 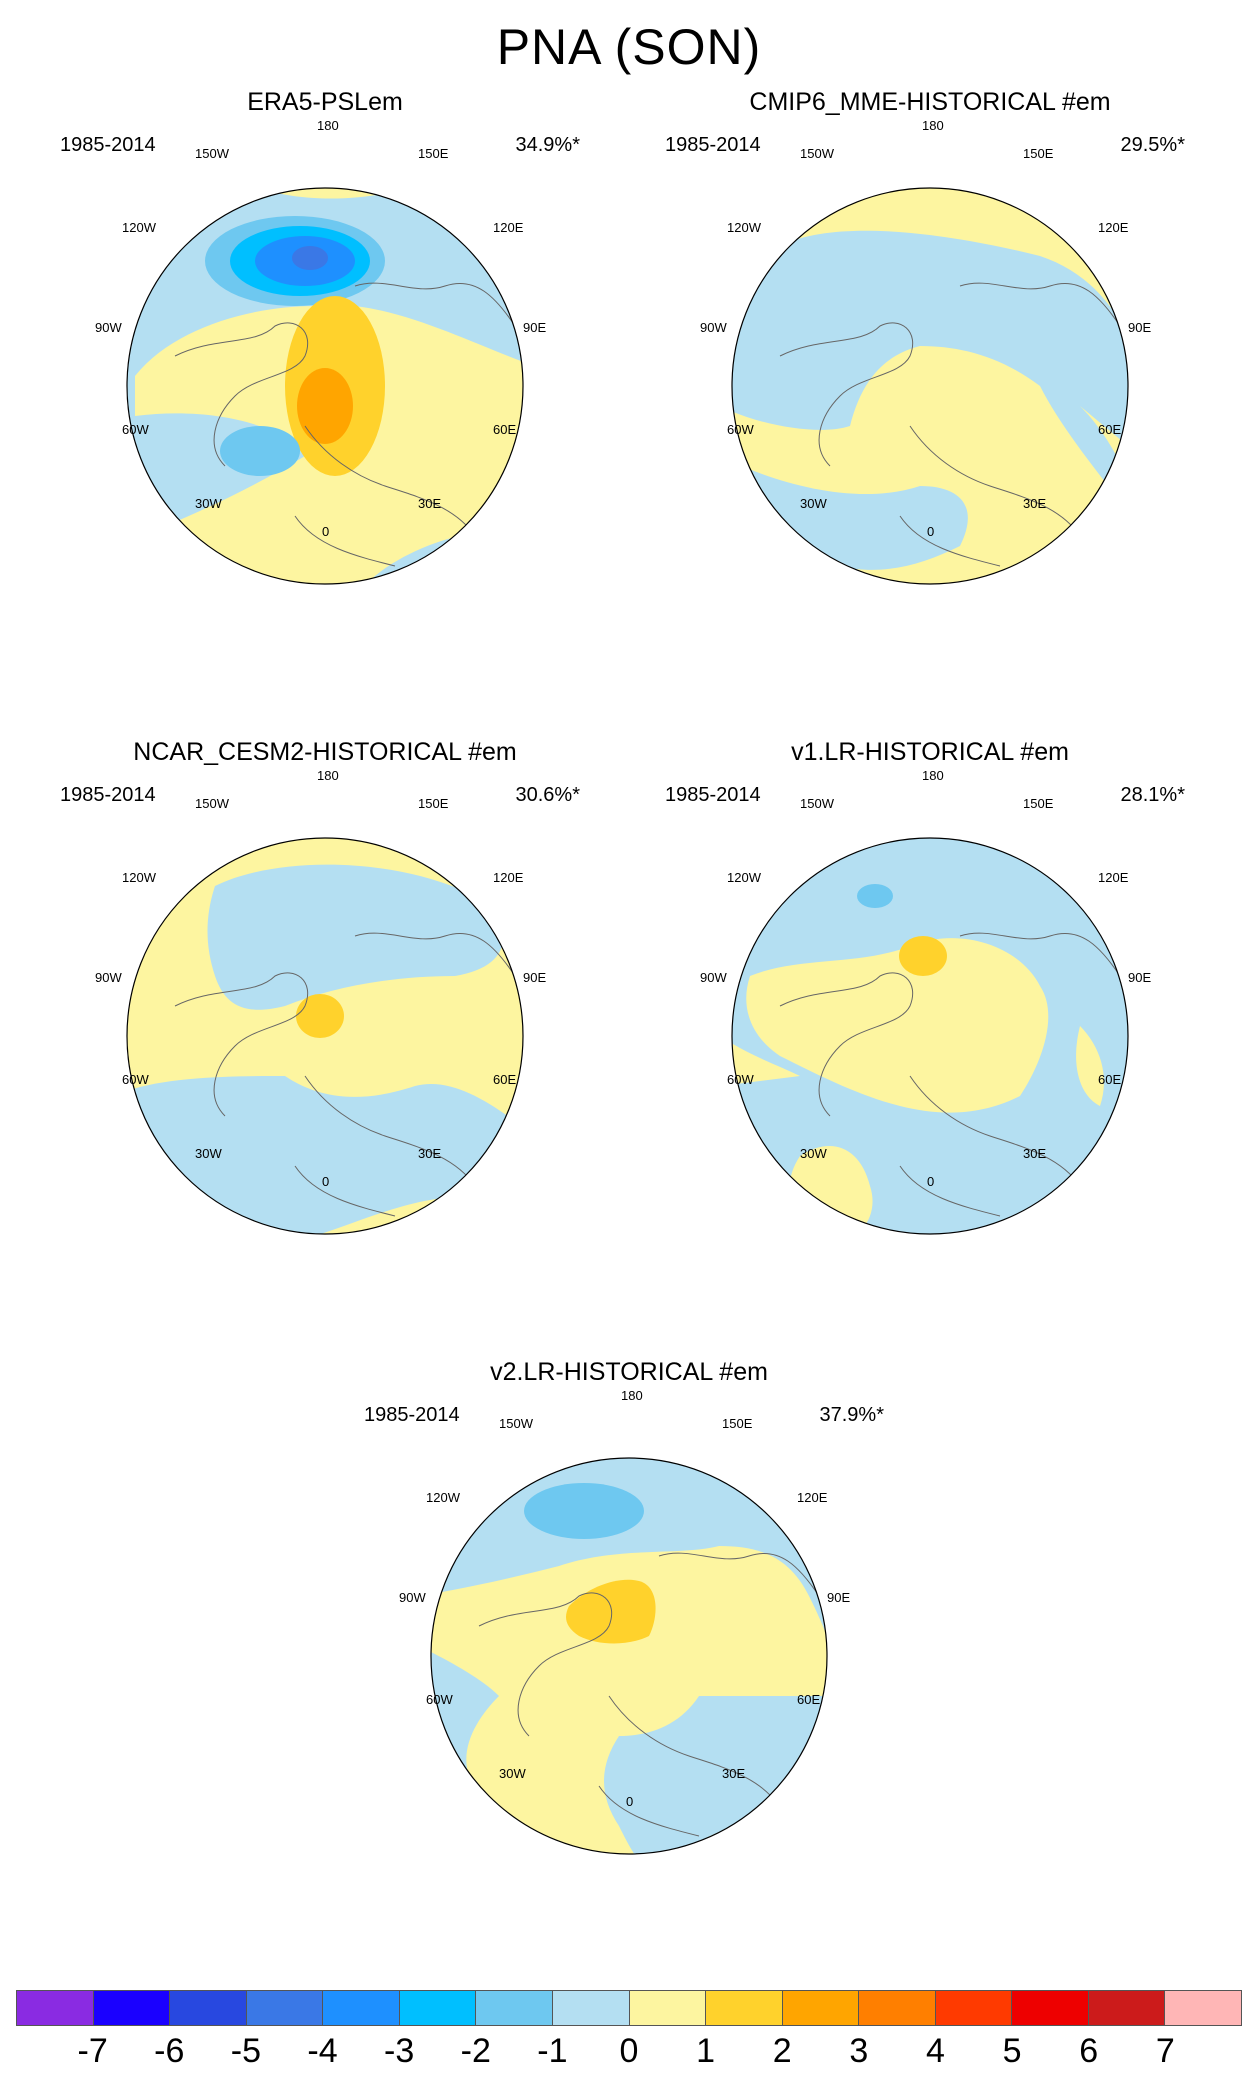 What do you see at coordinates (859, 2051) in the screenshot?
I see `colorbar-tick-label: 3` at bounding box center [859, 2051].